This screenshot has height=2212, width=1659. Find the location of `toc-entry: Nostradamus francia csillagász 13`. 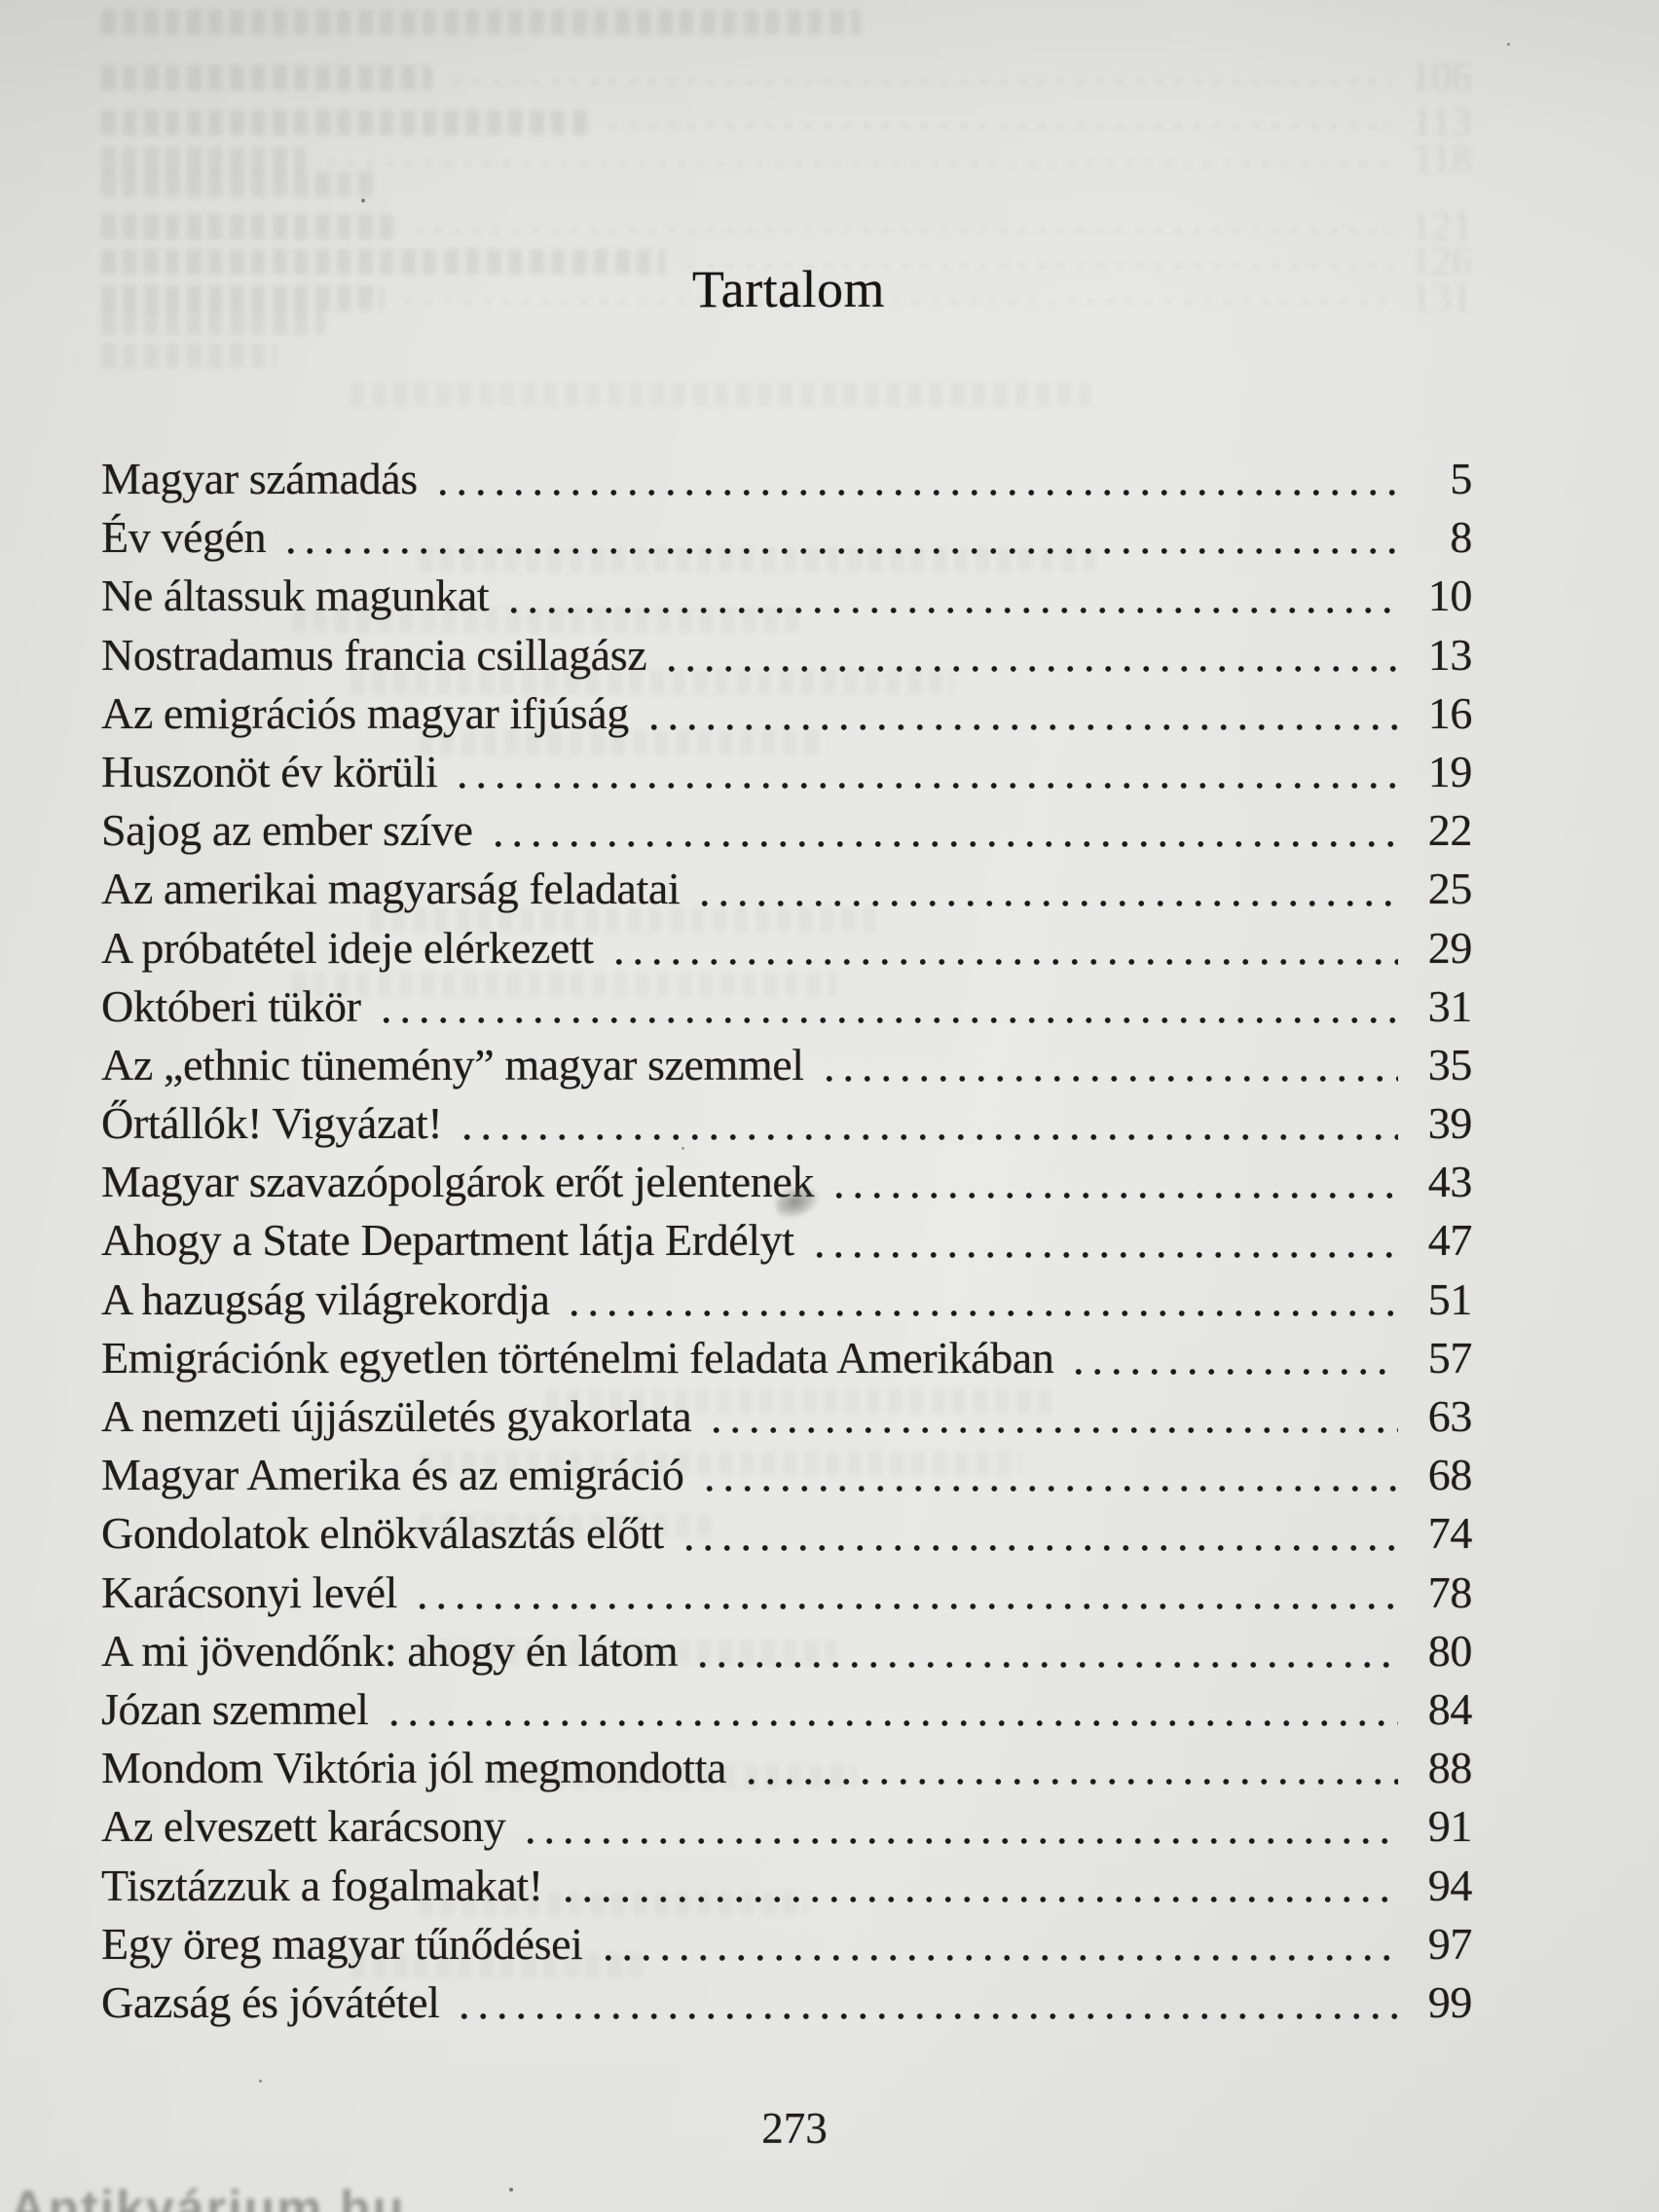

toc-entry: Nostradamus francia csillagász 13 is located at coordinates (786, 655).